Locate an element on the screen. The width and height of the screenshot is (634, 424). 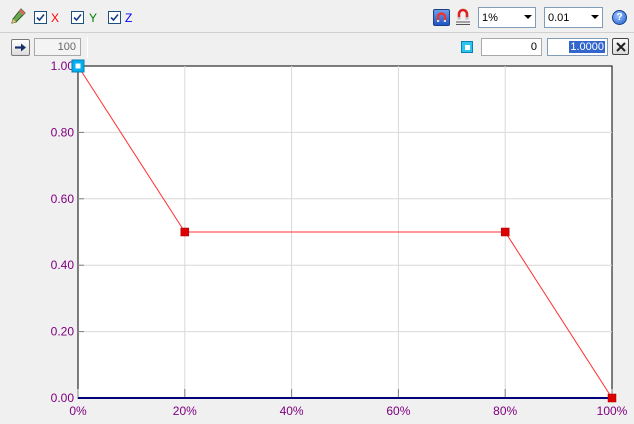
x-tick-label: 60% is located at coordinates (398, 411).